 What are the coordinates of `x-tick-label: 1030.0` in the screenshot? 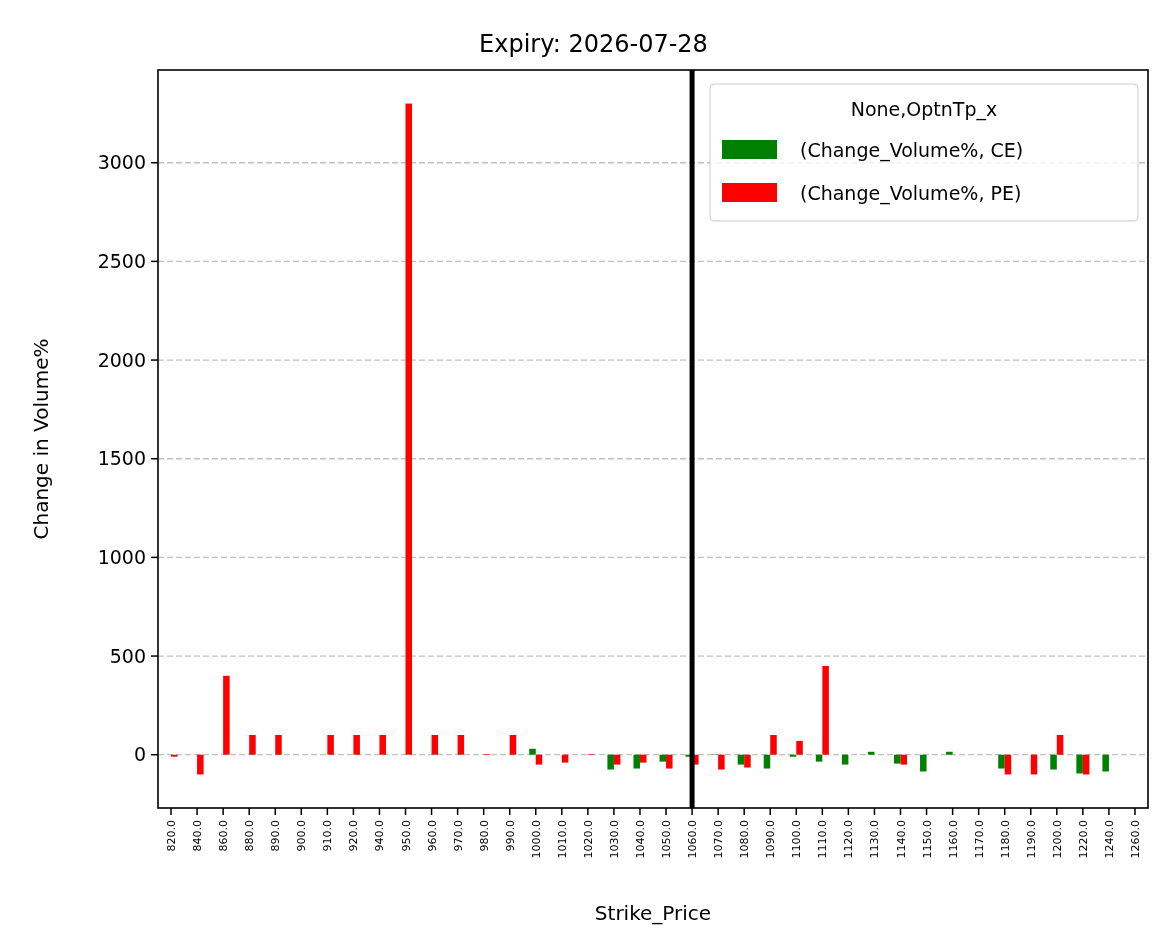 It's located at (614, 839).